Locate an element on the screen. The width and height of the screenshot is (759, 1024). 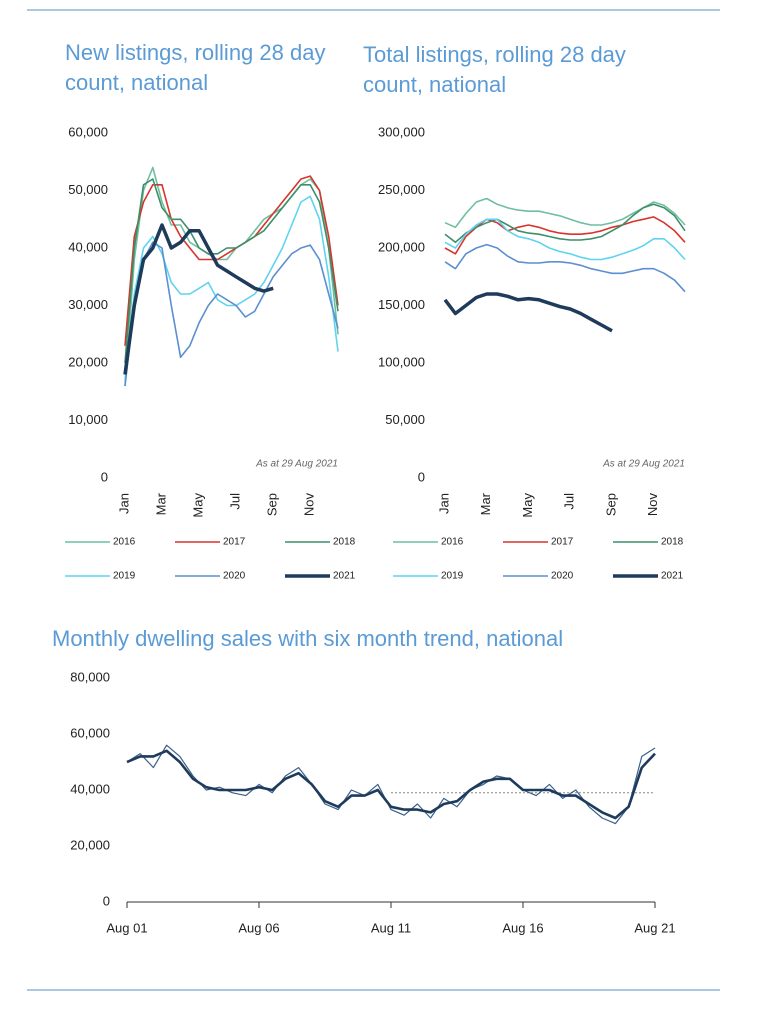
y-tick-label: 150,000 is located at coordinates (401, 304).